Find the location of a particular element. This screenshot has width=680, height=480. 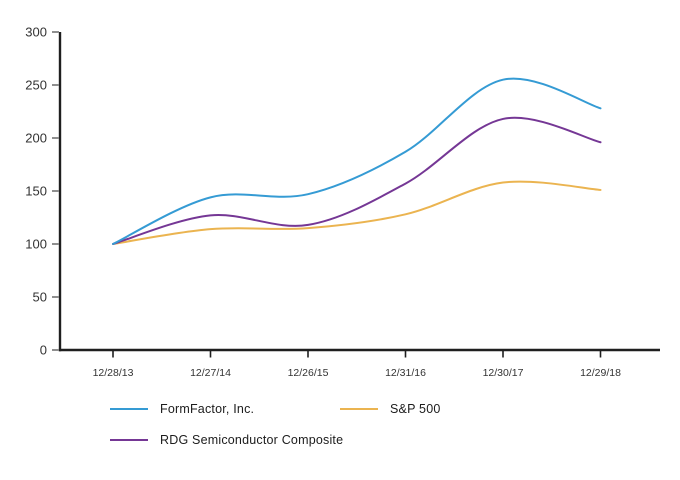

legend-label-sp500: S&P 500 is located at coordinates (415, 409).